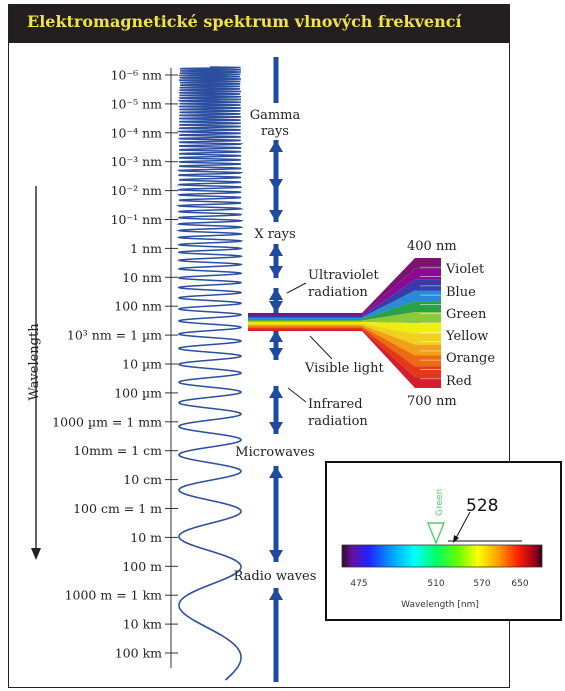  What do you see at coordinates (432, 401) in the screenshot?
I see `spectrum-bottom-label: 700 nm` at bounding box center [432, 401].